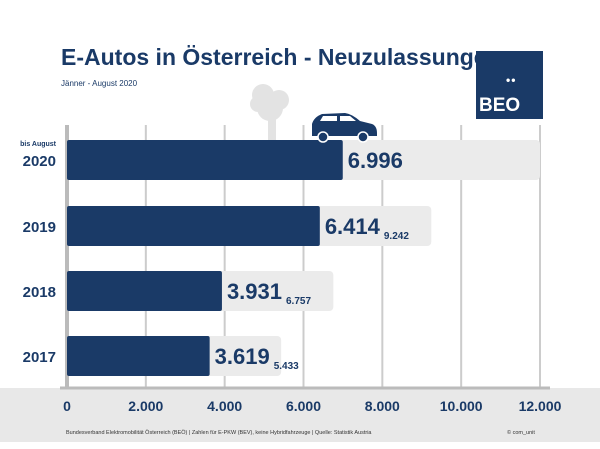 This screenshot has height=449, width=600. What do you see at coordinates (300, 415) in the screenshot?
I see `footer-band` at bounding box center [300, 415].